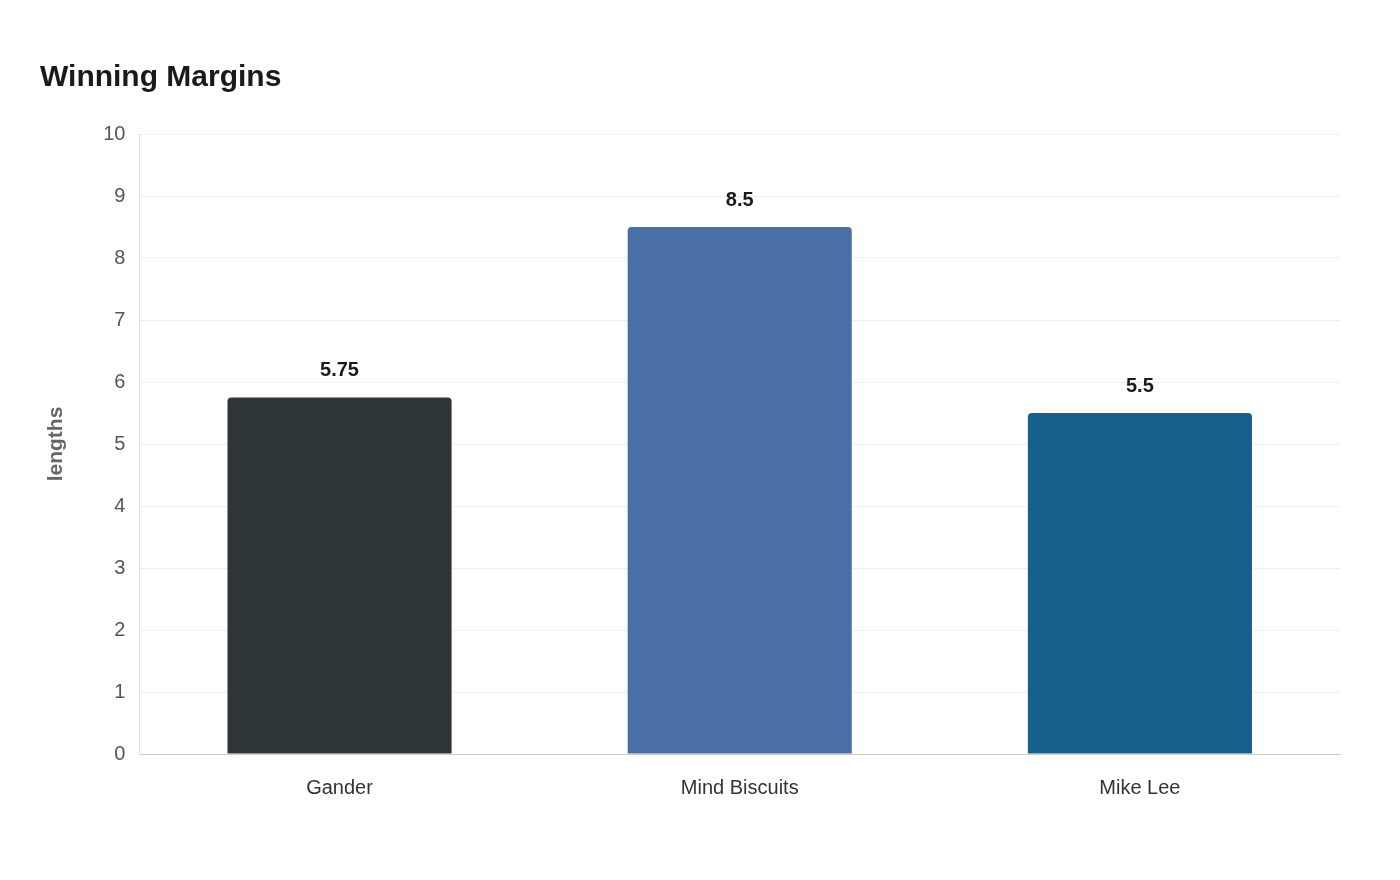 The image size is (1400, 880). Describe the element at coordinates (120, 690) in the screenshot. I see `y-tick-label: 1` at that location.